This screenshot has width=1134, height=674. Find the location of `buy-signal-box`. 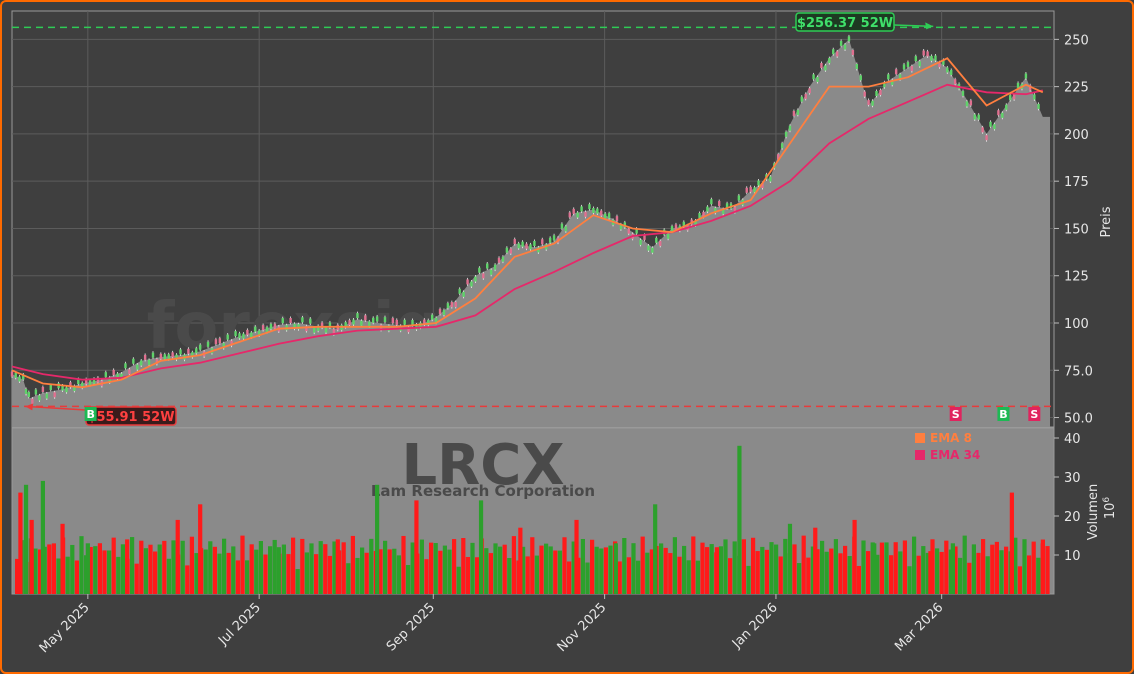

buy-signal-box is located at coordinates (1003, 414).